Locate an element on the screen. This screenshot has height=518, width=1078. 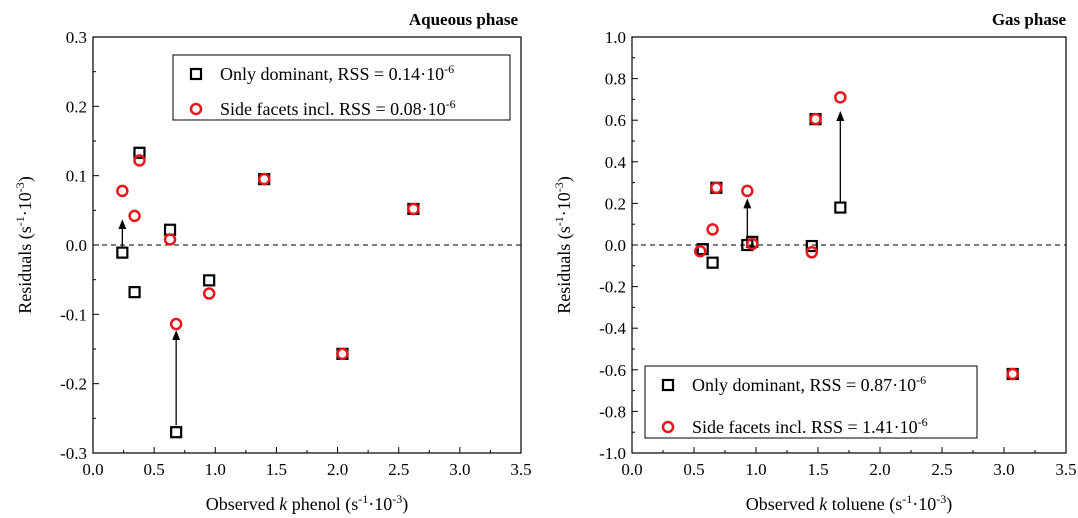
panel-title: Gas phase is located at coordinates (1029, 19).